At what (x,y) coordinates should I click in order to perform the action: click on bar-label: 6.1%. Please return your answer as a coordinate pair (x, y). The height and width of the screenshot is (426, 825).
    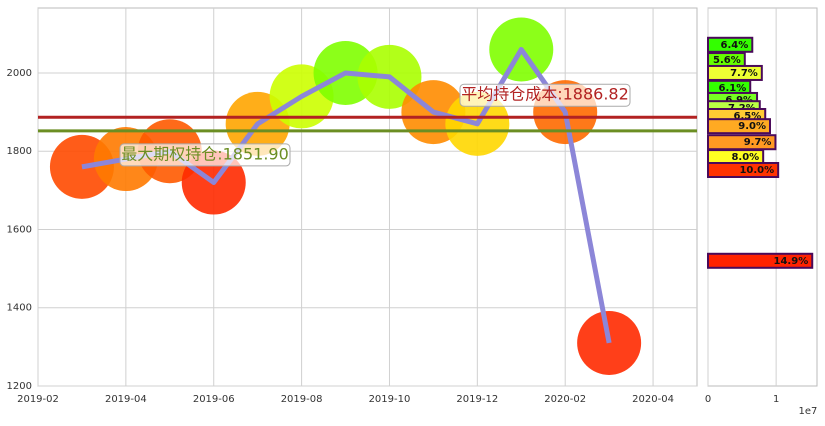
    Looking at the image, I should click on (733, 88).